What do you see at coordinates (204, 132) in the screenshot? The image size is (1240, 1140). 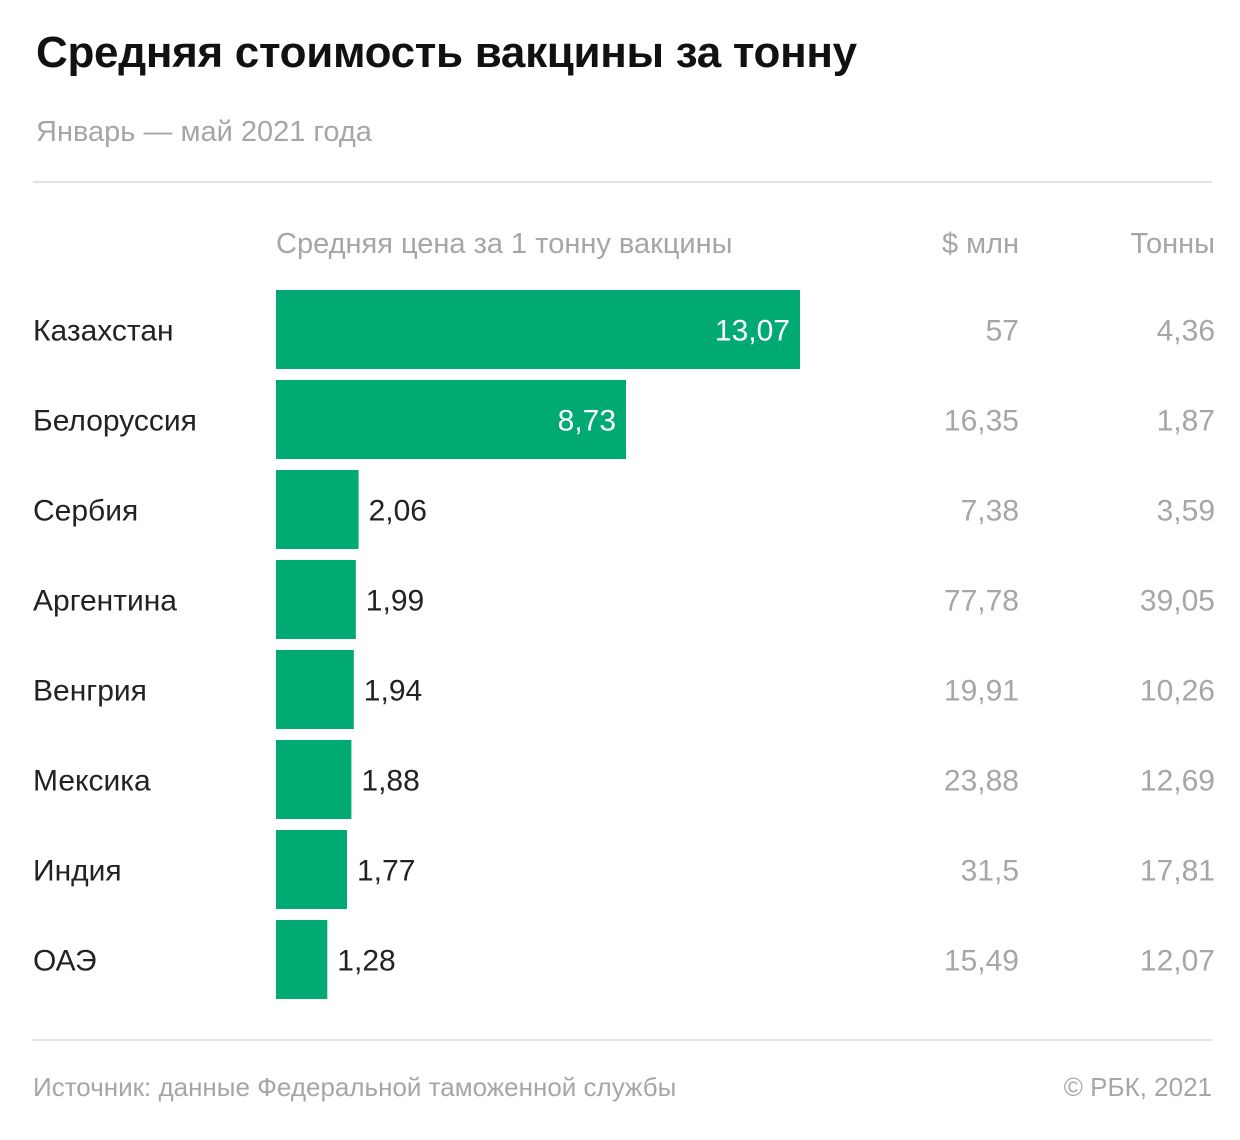 I see `chart-subtitle: Январь — май 2021 года` at bounding box center [204, 132].